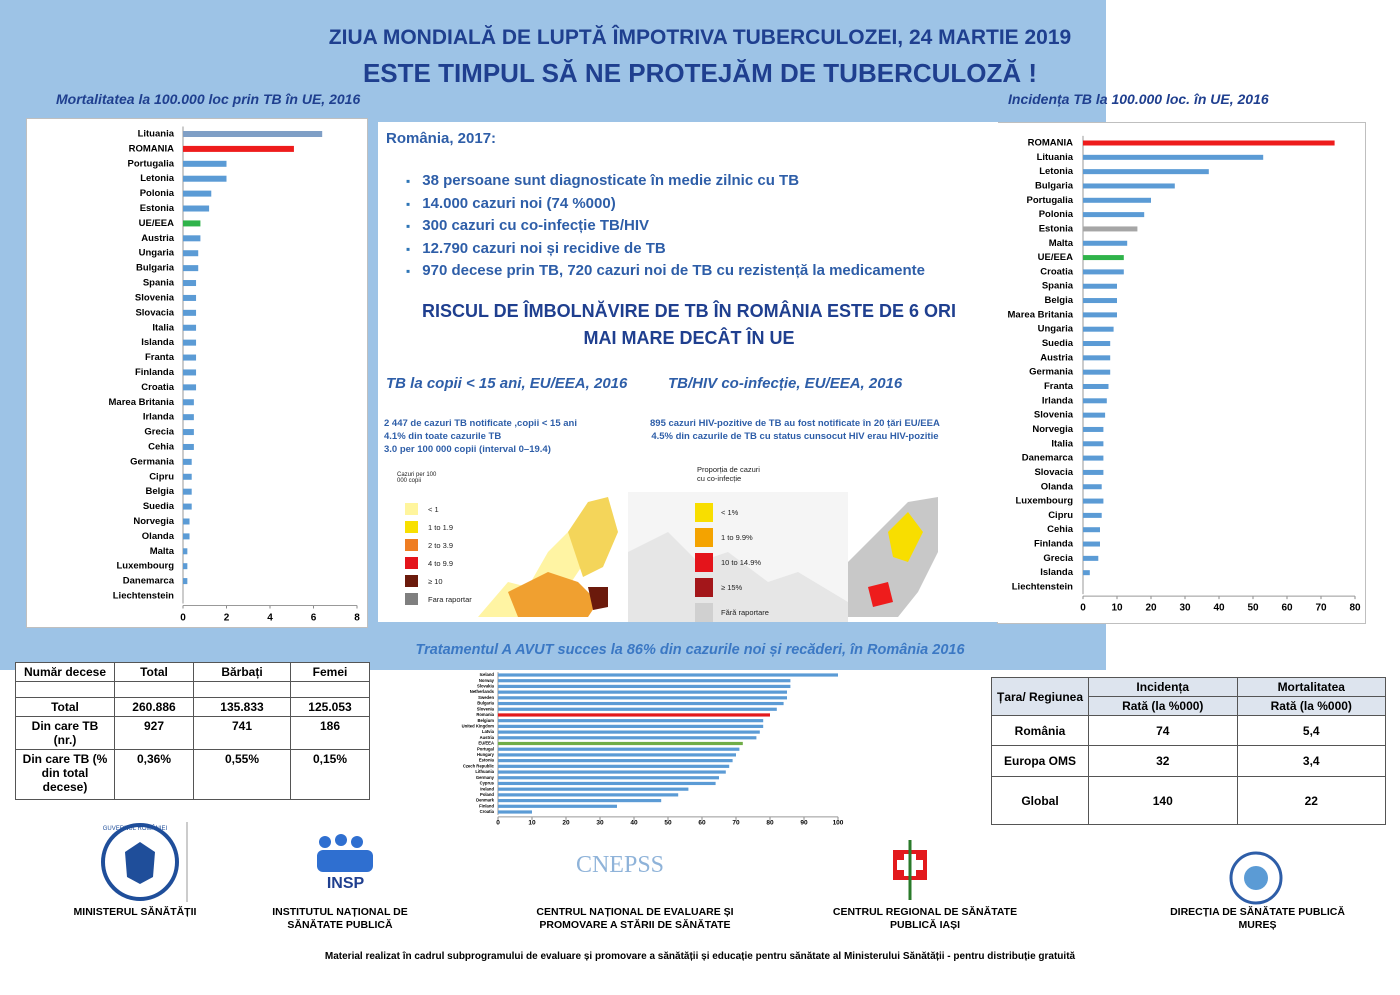 This screenshot has height=995, width=1400. I want to click on y-tick-label: Portugalia, so click(151, 163).